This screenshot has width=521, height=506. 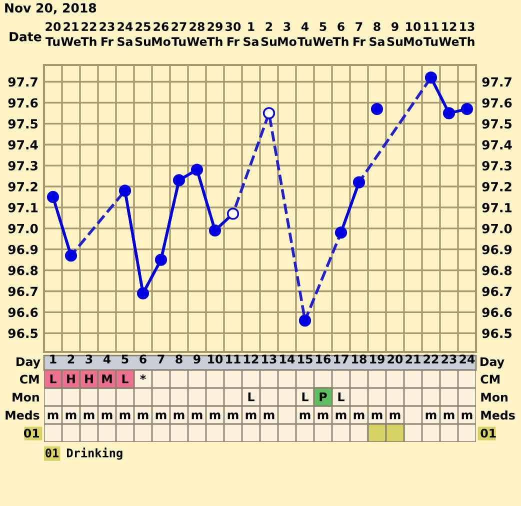 What do you see at coordinates (488, 433) in the screenshot?
I see `y-tick-label: 01` at bounding box center [488, 433].